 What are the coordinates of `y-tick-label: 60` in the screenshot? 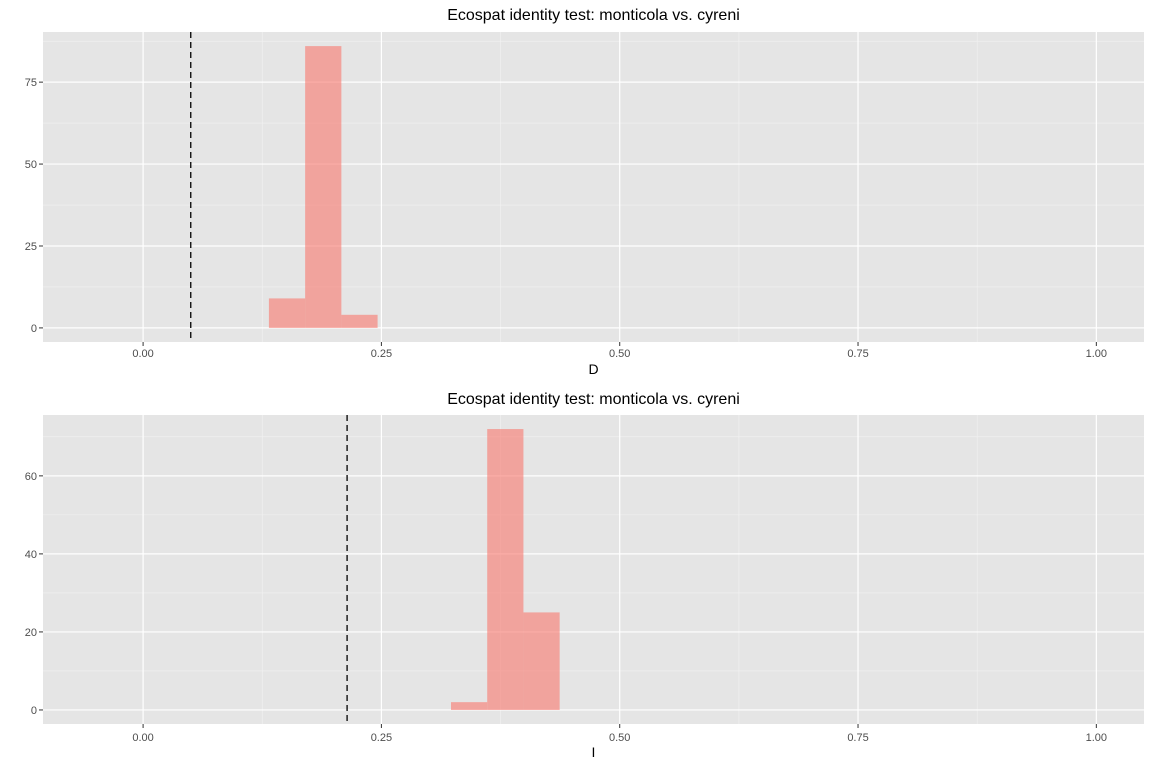 It's located at (31, 477).